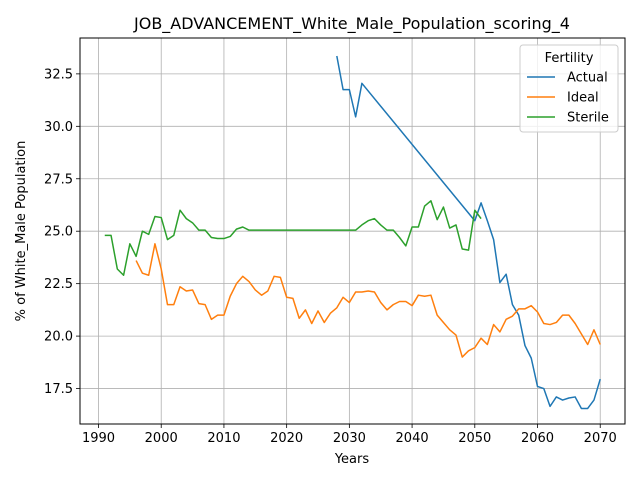 This screenshot has height=480, width=640. Describe the element at coordinates (286, 438) in the screenshot. I see `x-tick-label: 2020` at that location.